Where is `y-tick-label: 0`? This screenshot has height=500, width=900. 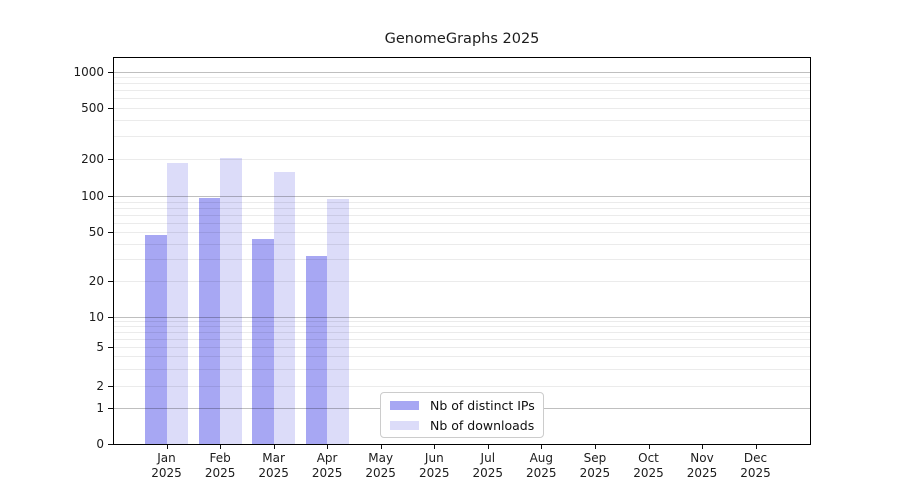 y-tick-label: 0 is located at coordinates (100, 444).